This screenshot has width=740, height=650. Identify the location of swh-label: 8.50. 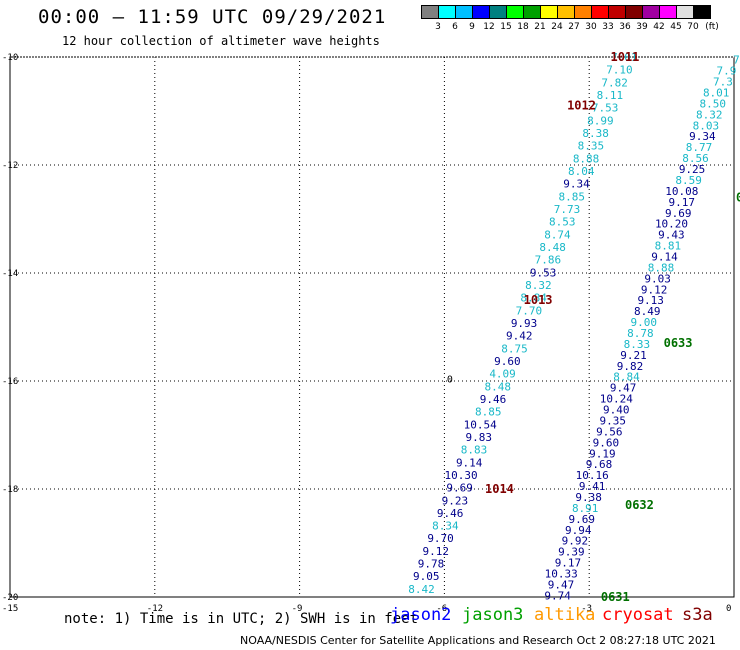
(713, 103).